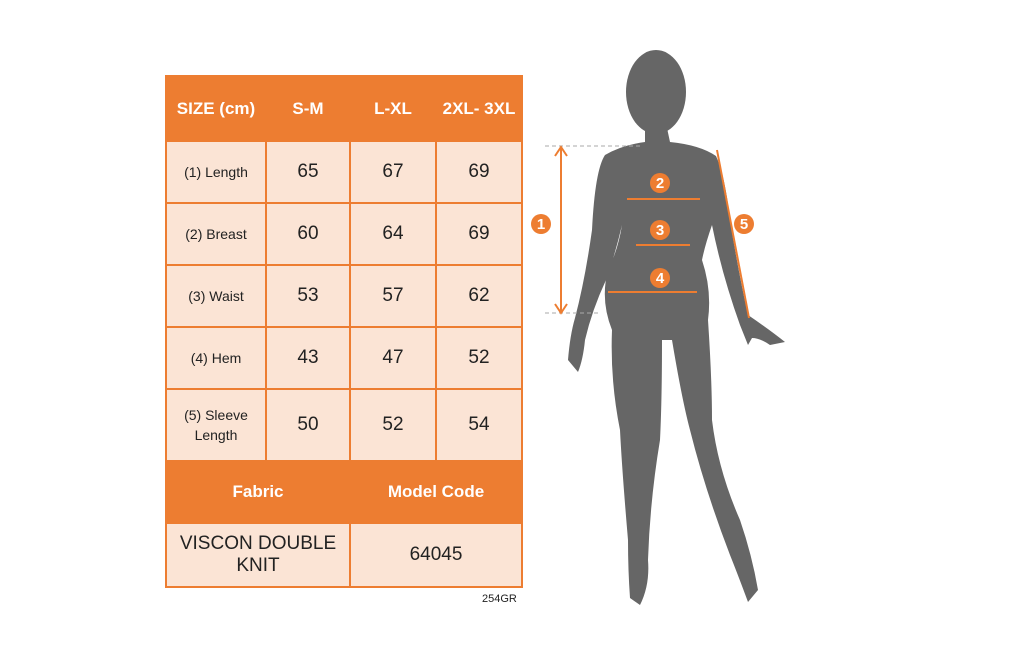  I want to click on column-header: L-XL, so click(393, 108).